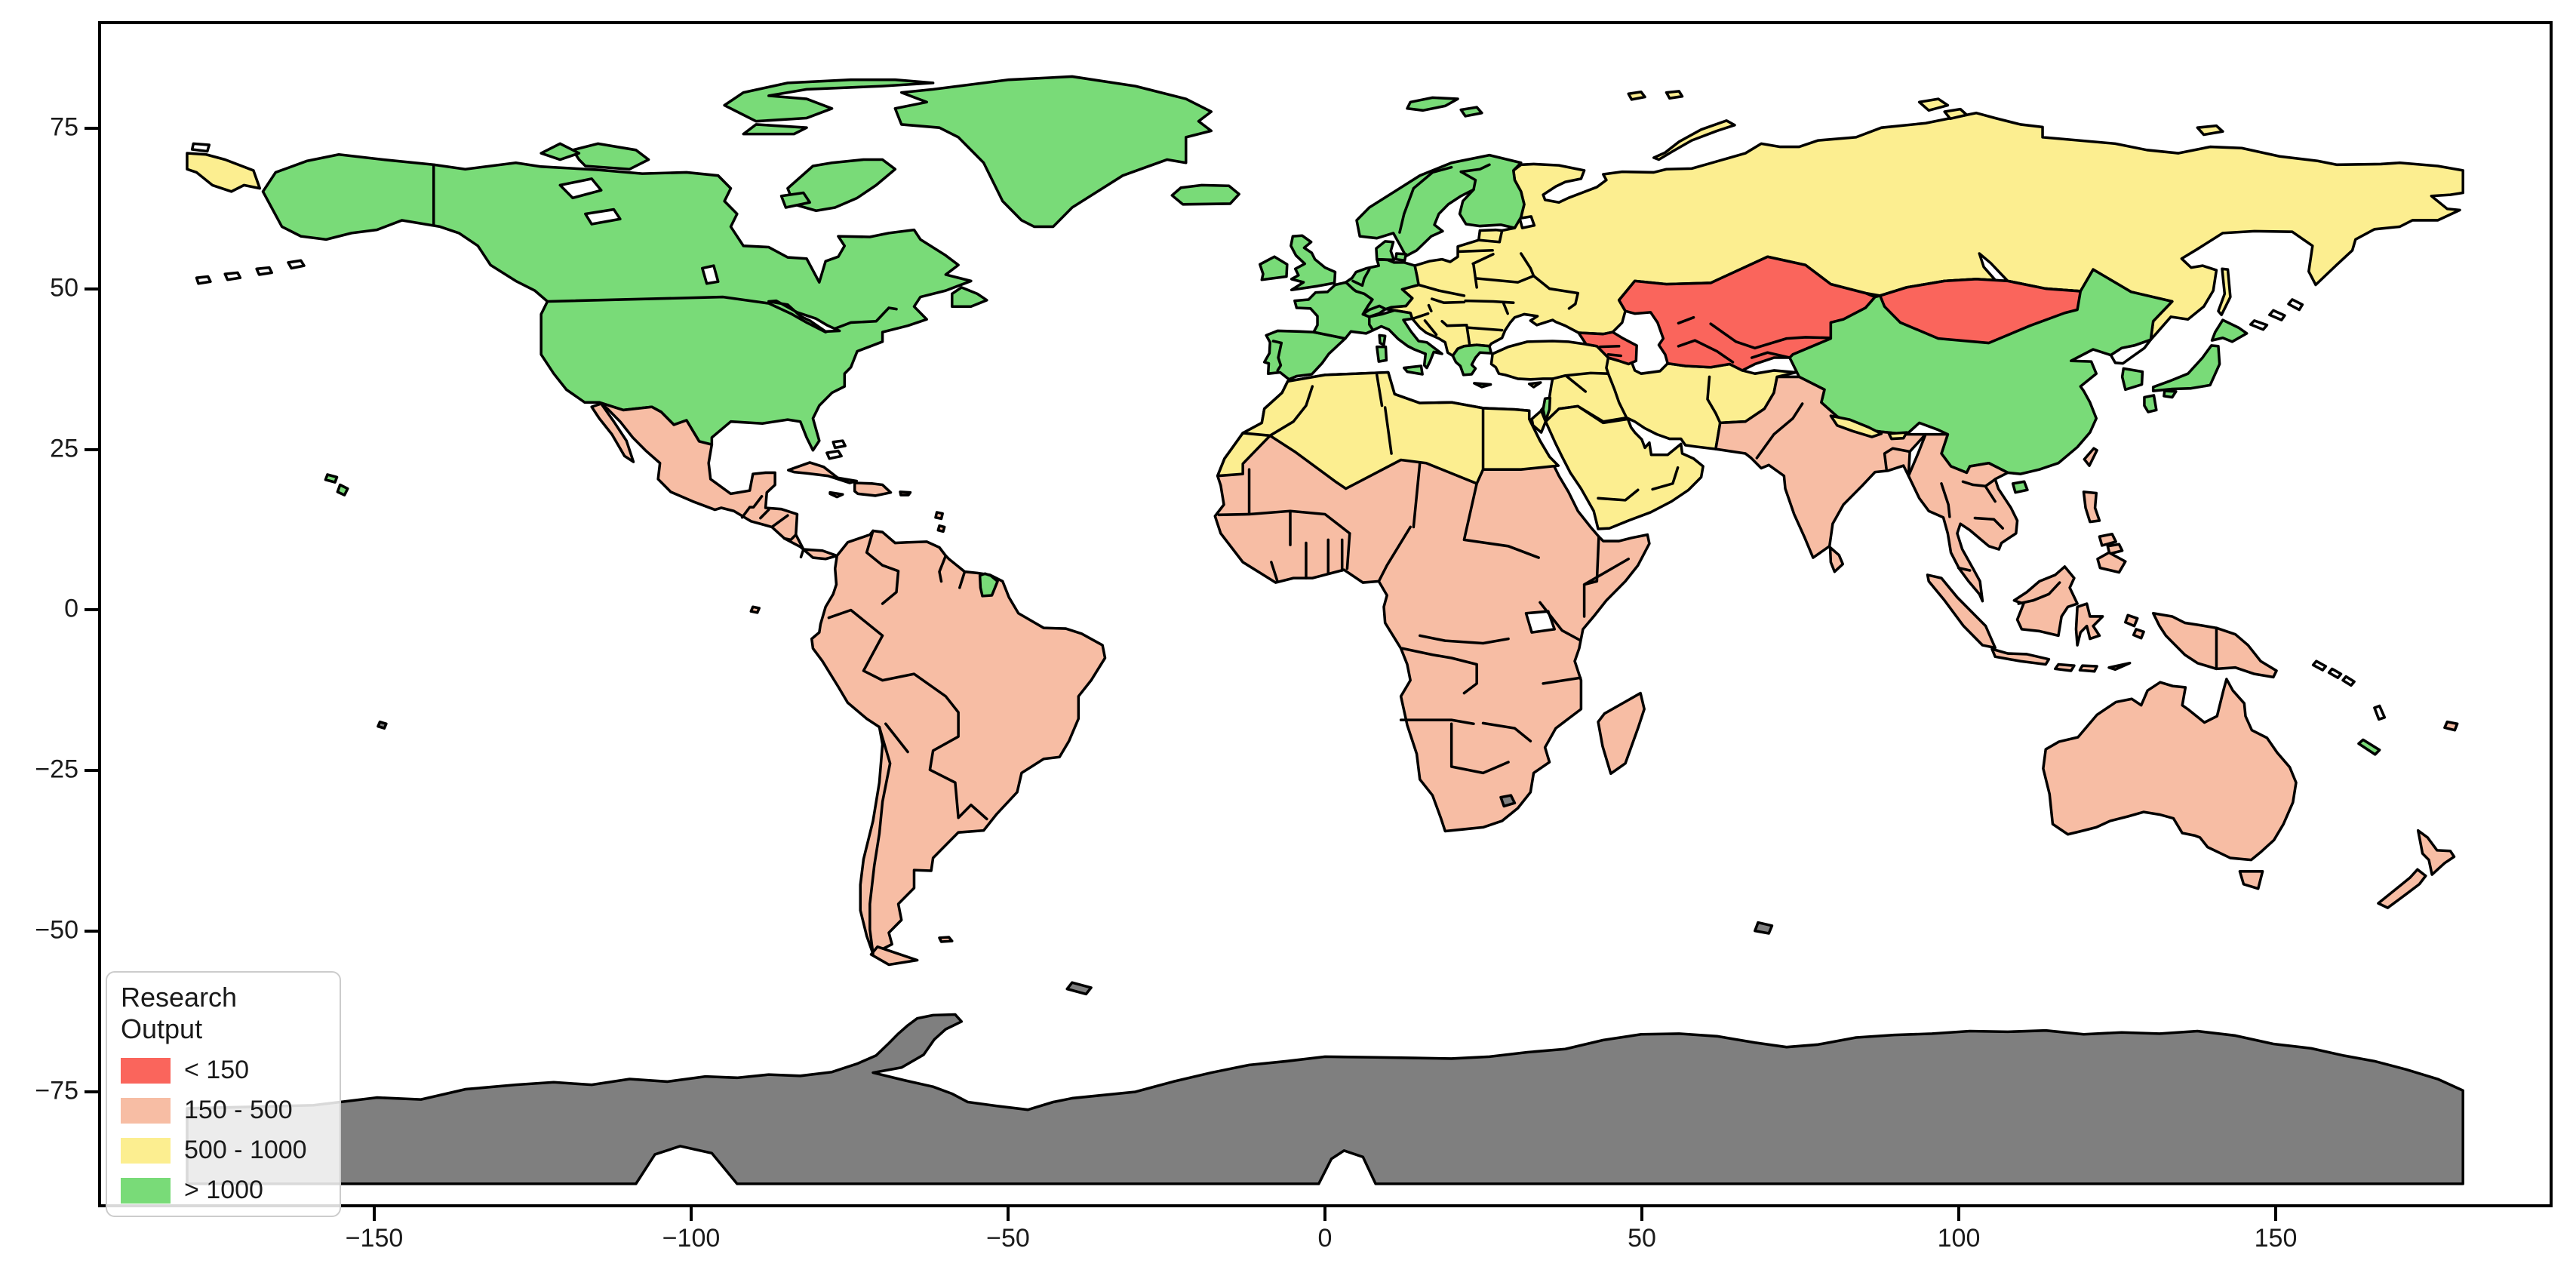 This screenshot has width=2576, height=1282. What do you see at coordinates (71, 609) in the screenshot?
I see `y-tick-label: 0` at bounding box center [71, 609].